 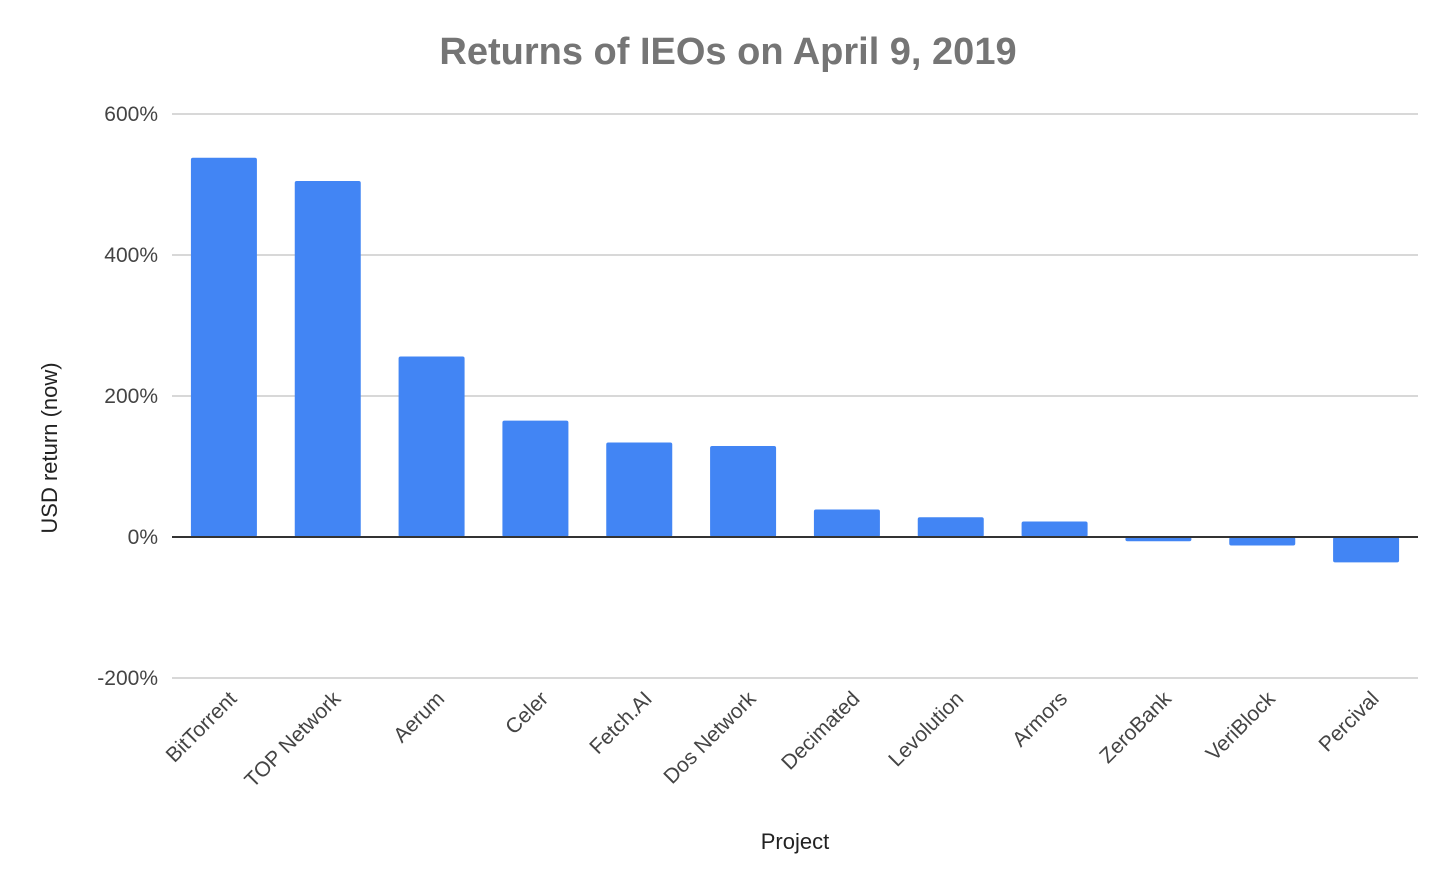 I want to click on x-category-label: Aerum, so click(x=419, y=717).